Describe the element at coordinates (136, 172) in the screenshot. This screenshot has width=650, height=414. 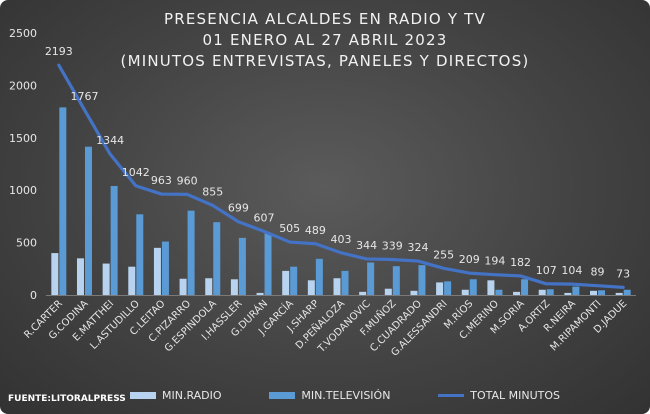
I see `data-label: 1042` at that location.